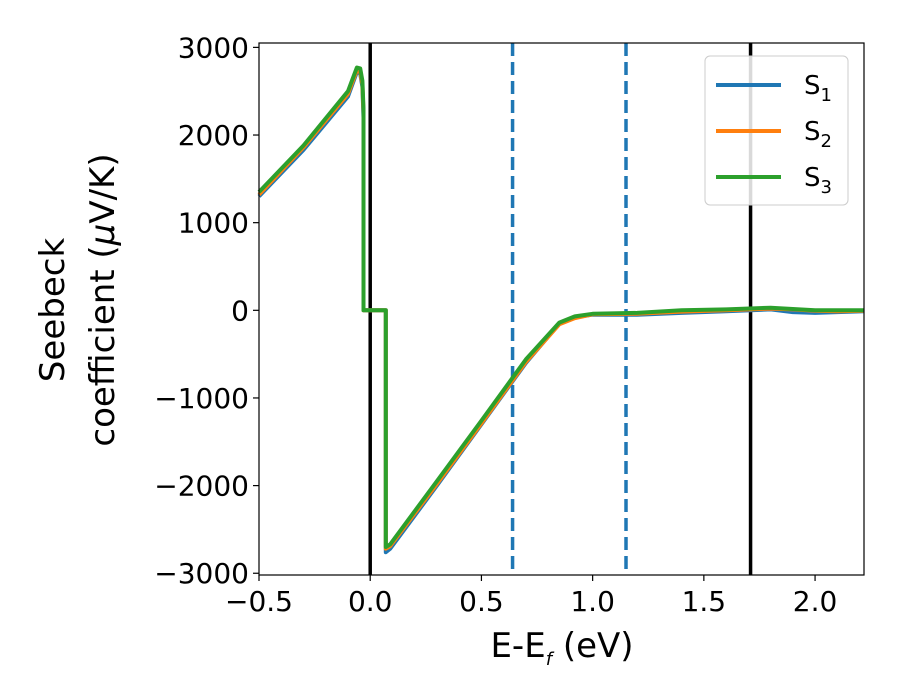 The width and height of the screenshot is (900, 700). Describe the element at coordinates (370, 601) in the screenshot. I see `x-tick-label: 0.0` at that location.